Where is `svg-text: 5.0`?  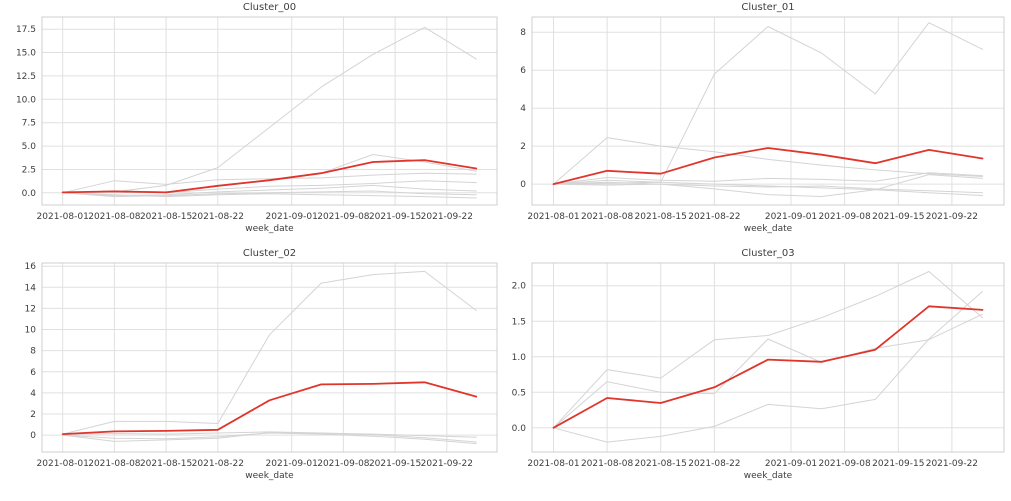 svg-text: 5.0 is located at coordinates (29, 147).